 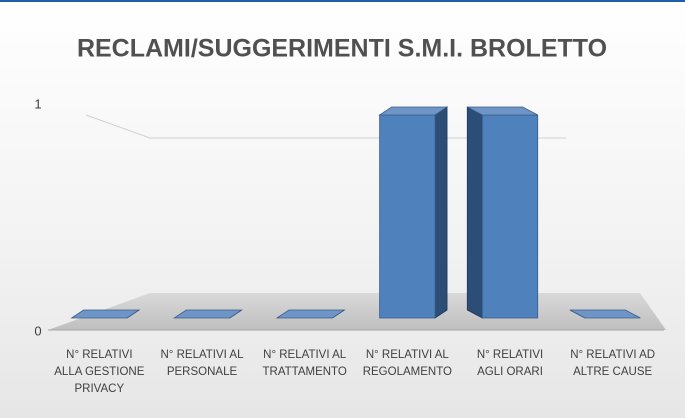 What do you see at coordinates (407, 363) in the screenshot?
I see `x-tick-label: N° RELATIVI AL REGOLAMENTO` at bounding box center [407, 363].